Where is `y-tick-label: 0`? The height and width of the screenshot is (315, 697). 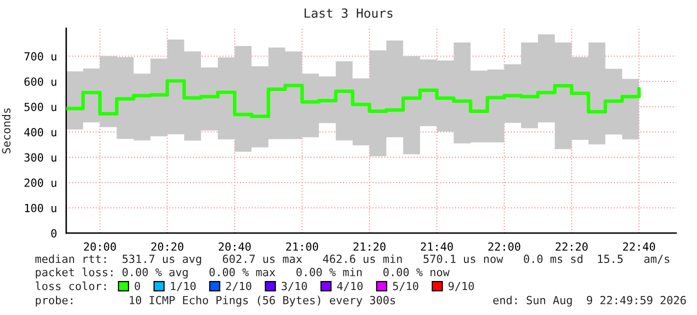
y-tick-label: 0 is located at coordinates (53, 233).